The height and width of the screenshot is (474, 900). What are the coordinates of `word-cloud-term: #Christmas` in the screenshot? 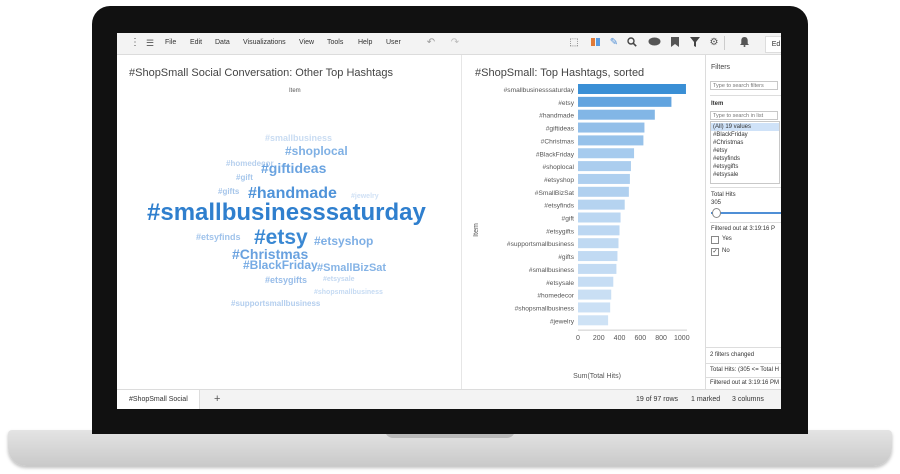 It's located at (270, 254).